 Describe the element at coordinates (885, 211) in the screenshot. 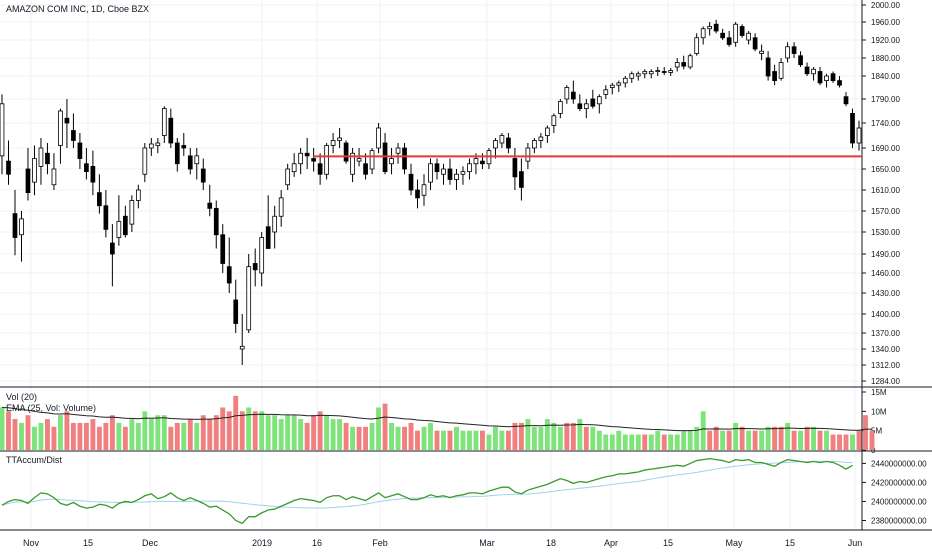

I see `y-tick-label: 1570.00` at that location.